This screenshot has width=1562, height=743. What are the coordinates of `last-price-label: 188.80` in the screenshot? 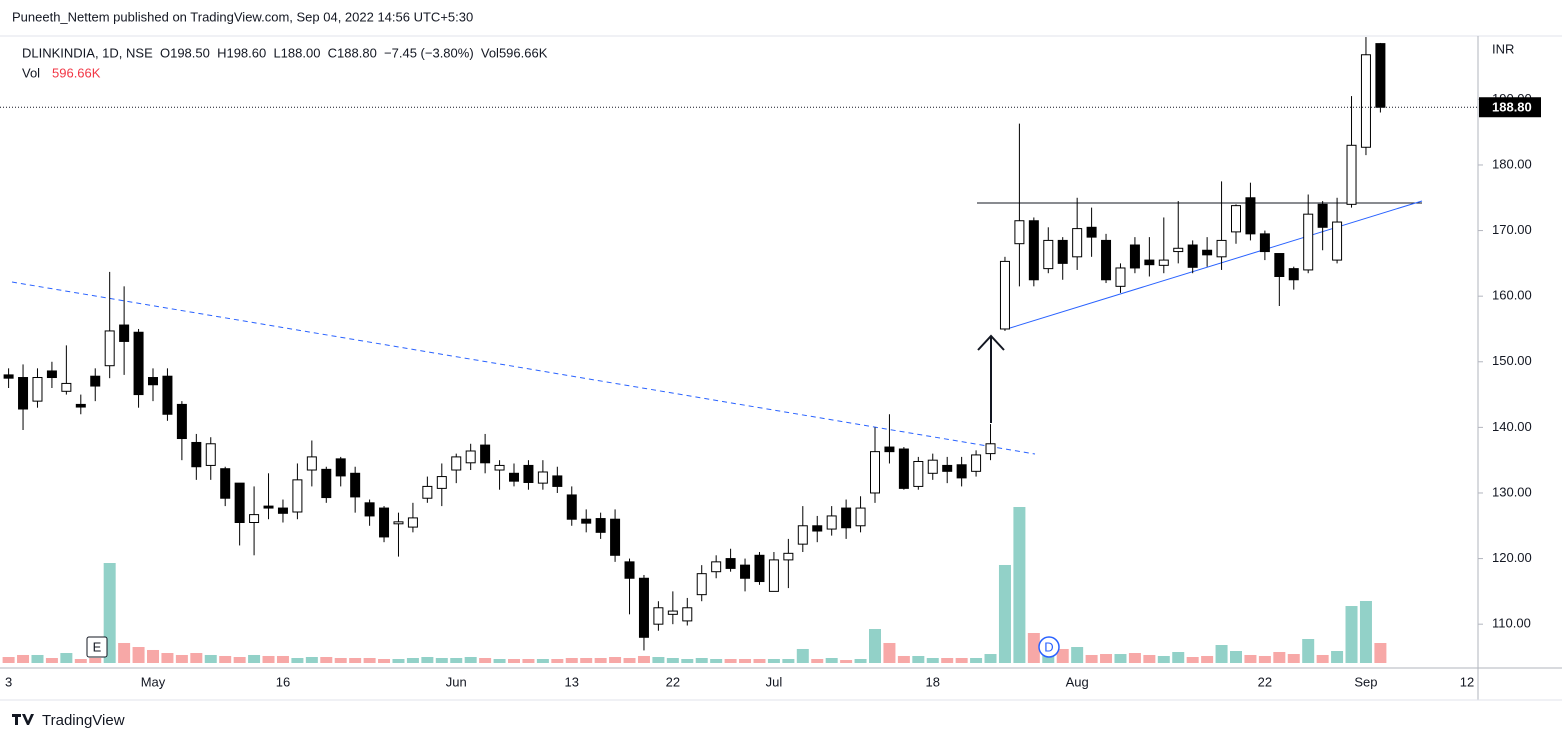 It's located at (1512, 107).